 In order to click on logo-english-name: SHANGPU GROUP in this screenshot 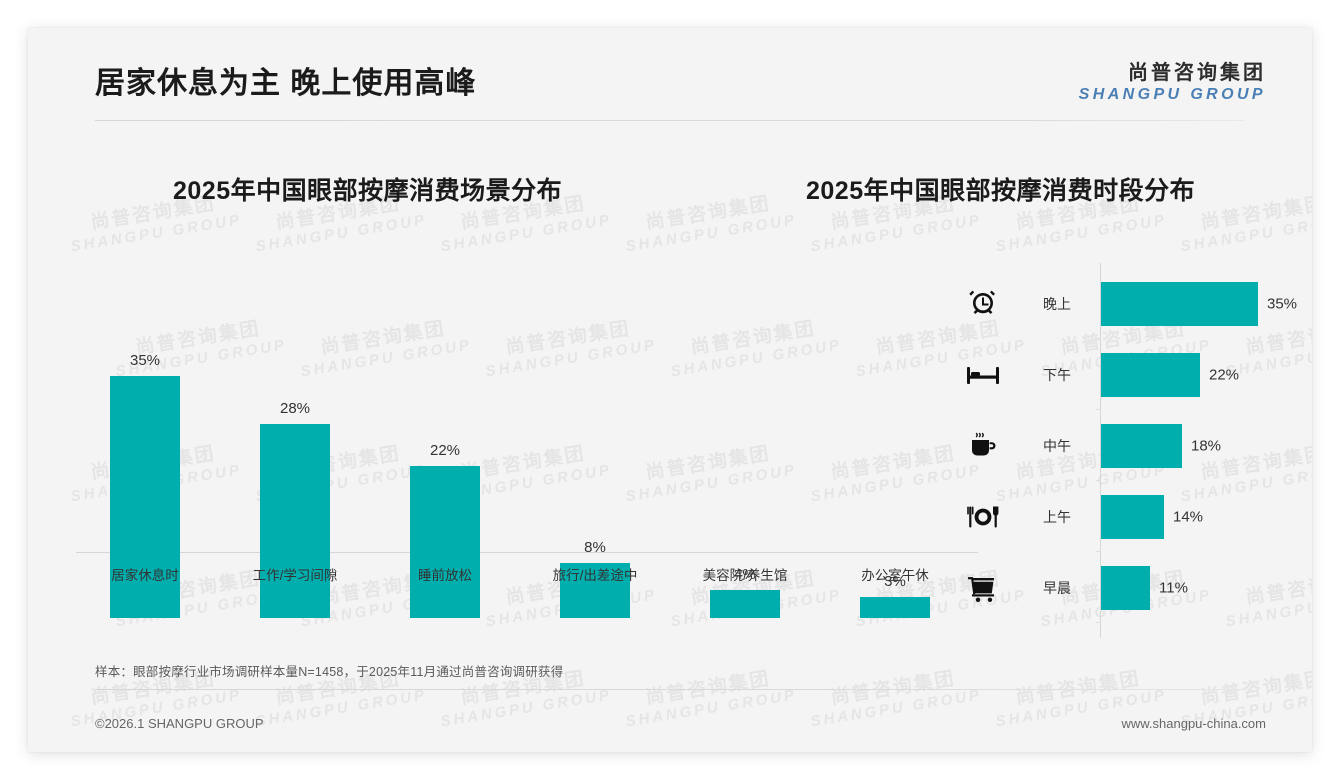, I will do `click(1172, 94)`.